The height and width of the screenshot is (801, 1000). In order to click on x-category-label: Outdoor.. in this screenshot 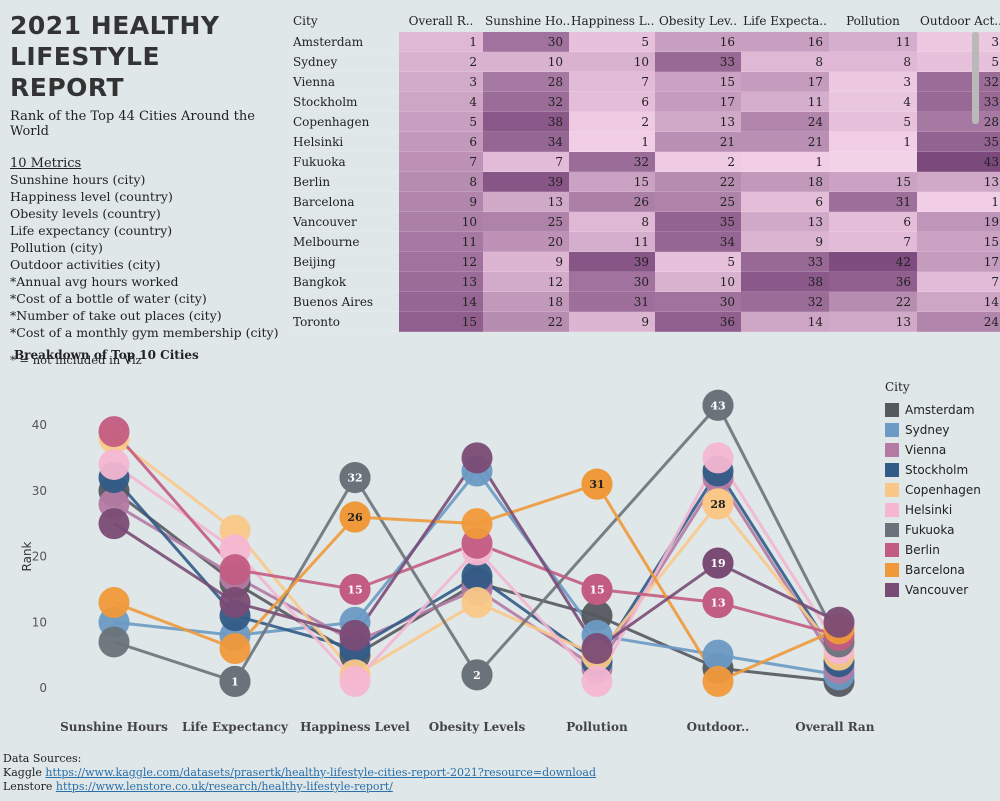, I will do `click(718, 727)`.